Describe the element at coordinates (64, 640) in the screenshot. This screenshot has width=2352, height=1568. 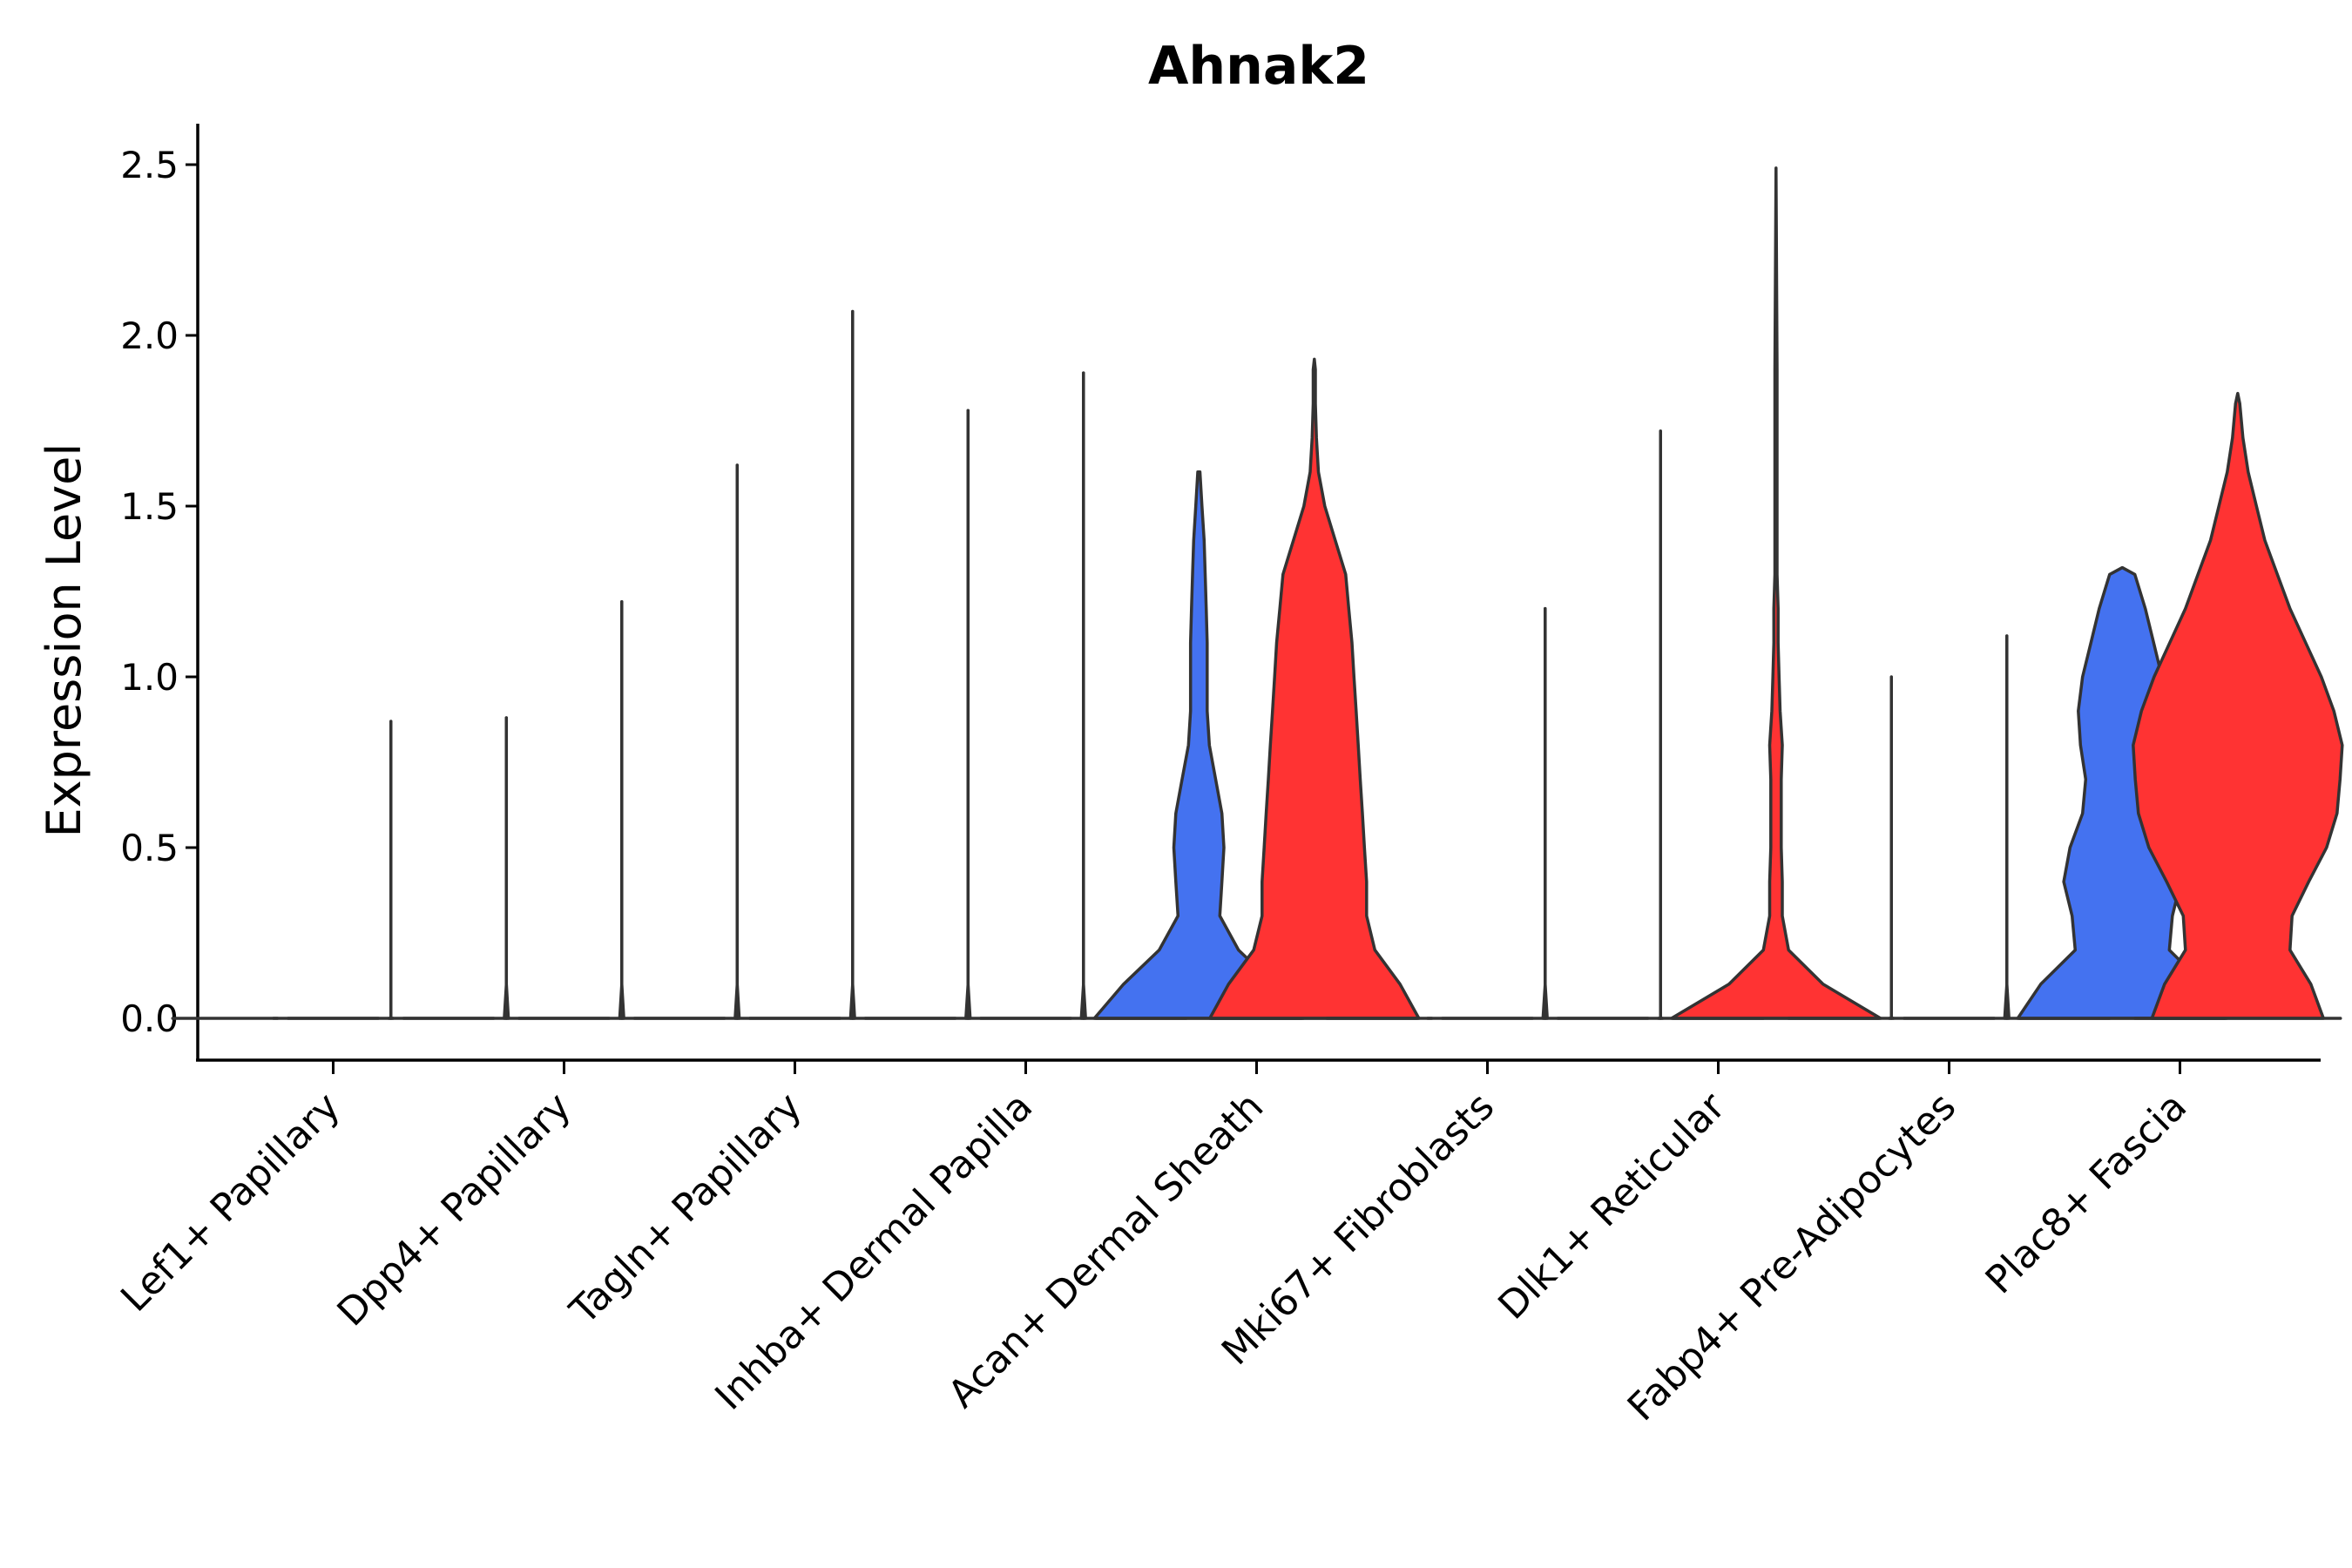
I see `y-axis-label: Expression Level` at that location.